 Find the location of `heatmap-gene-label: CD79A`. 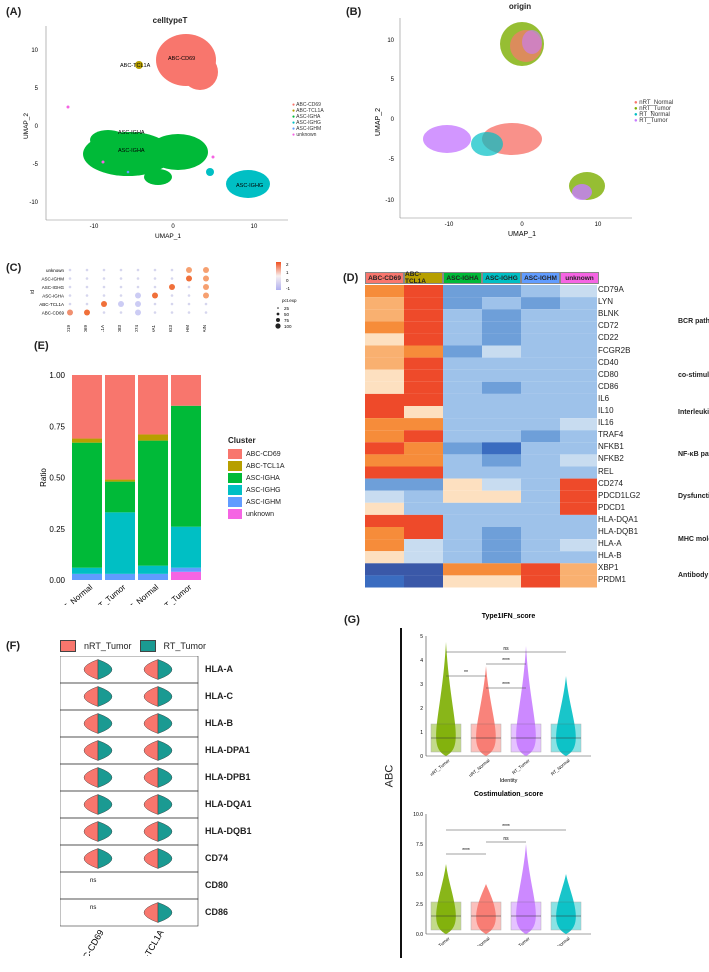

heatmap-gene-label: CD79A is located at coordinates (611, 289).